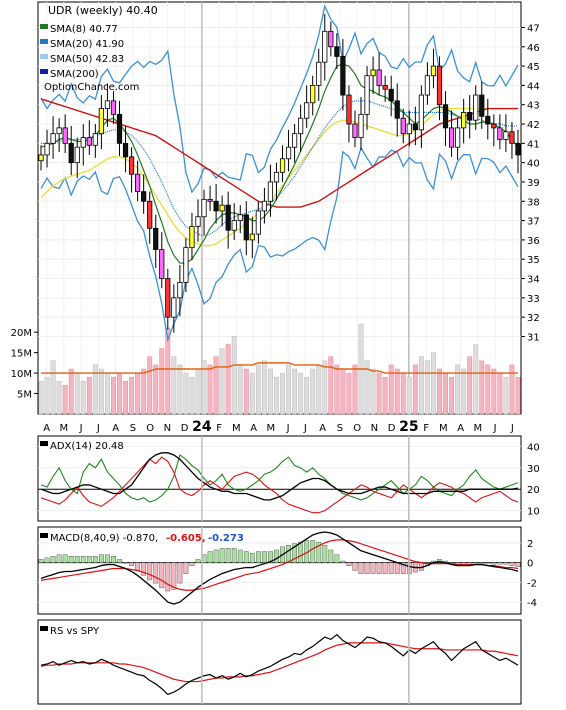 The image size is (566, 710). I want to click on price-tick-label: 46, so click(533, 48).